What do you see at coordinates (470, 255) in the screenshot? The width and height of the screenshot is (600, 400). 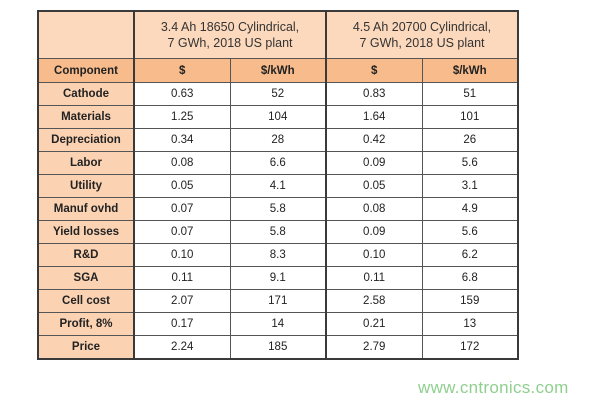 I see `cell-value: 6.2` at bounding box center [470, 255].